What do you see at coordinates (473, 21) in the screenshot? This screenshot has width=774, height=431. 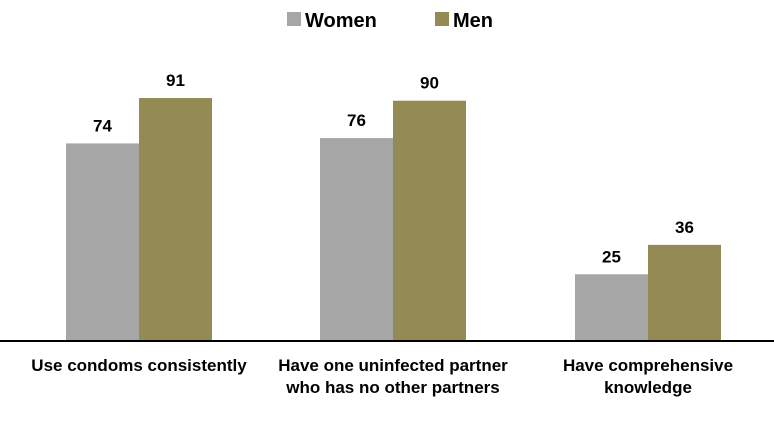 I see `legend-label: Men` at bounding box center [473, 21].